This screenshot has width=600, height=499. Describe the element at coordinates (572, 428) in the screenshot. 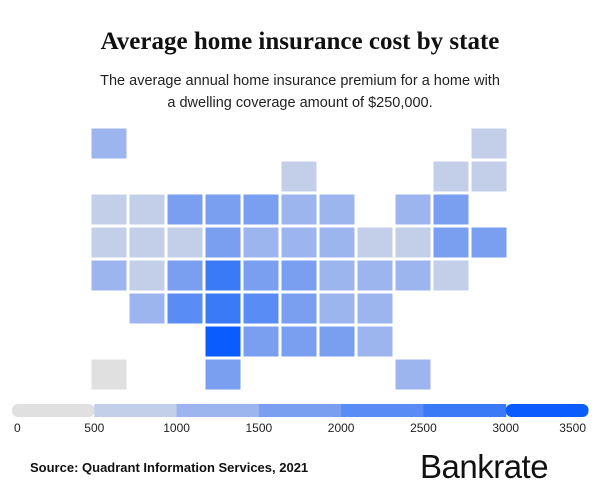

I see `legend-tick-label: 3500` at that location.